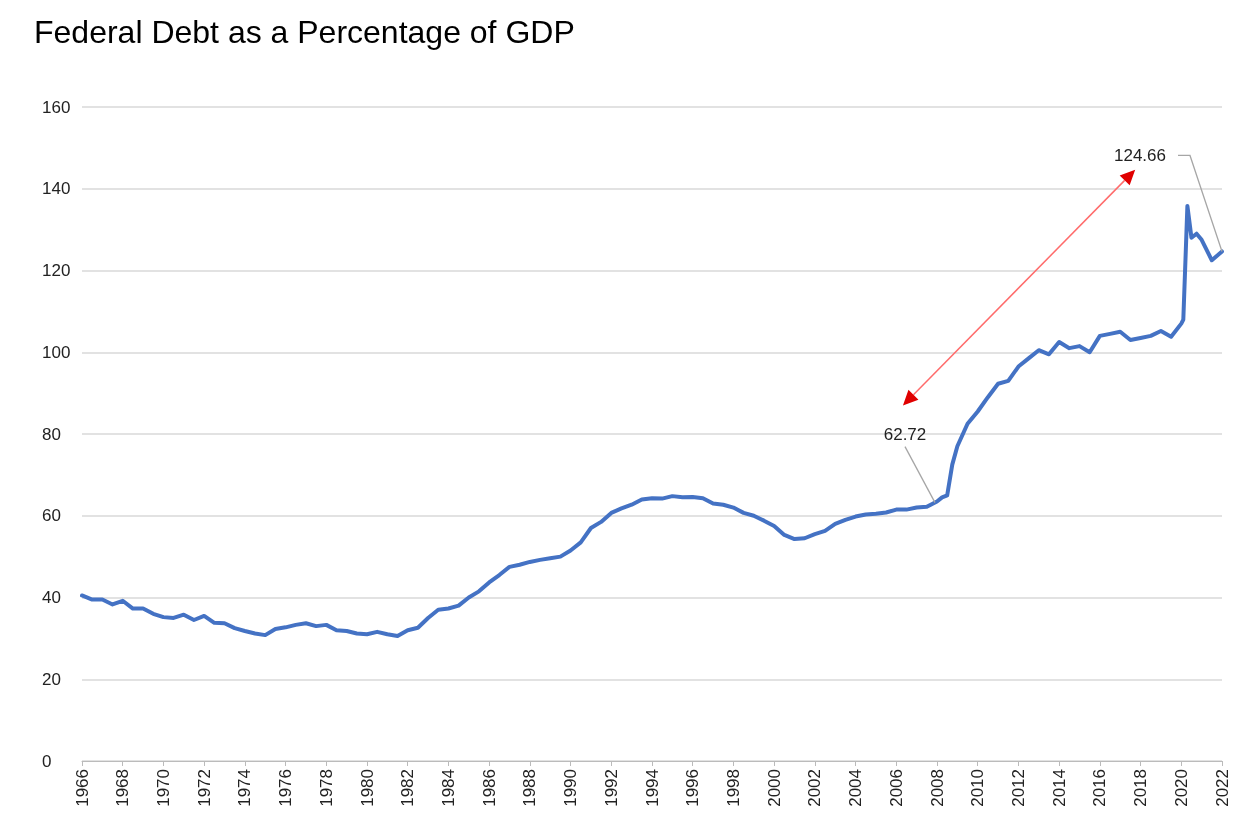  What do you see at coordinates (408, 788) in the screenshot?
I see `x-tick-label: 1982` at bounding box center [408, 788].